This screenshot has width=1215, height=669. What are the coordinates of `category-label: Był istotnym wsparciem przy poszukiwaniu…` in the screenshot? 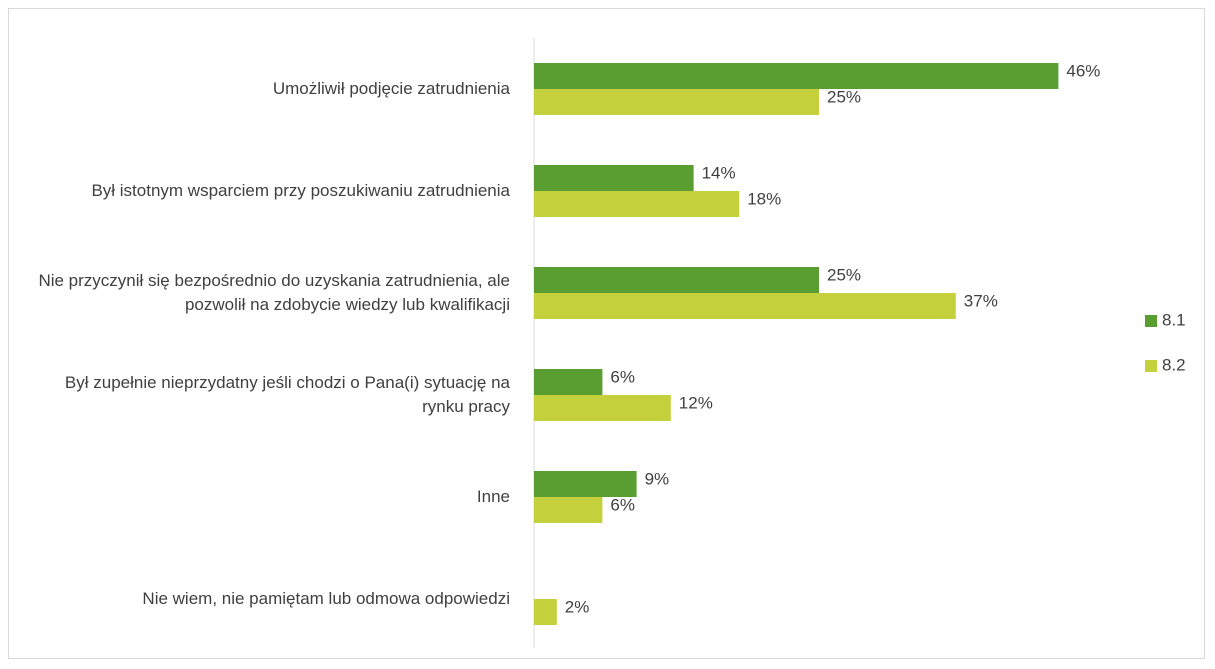 It's located at (300, 190).